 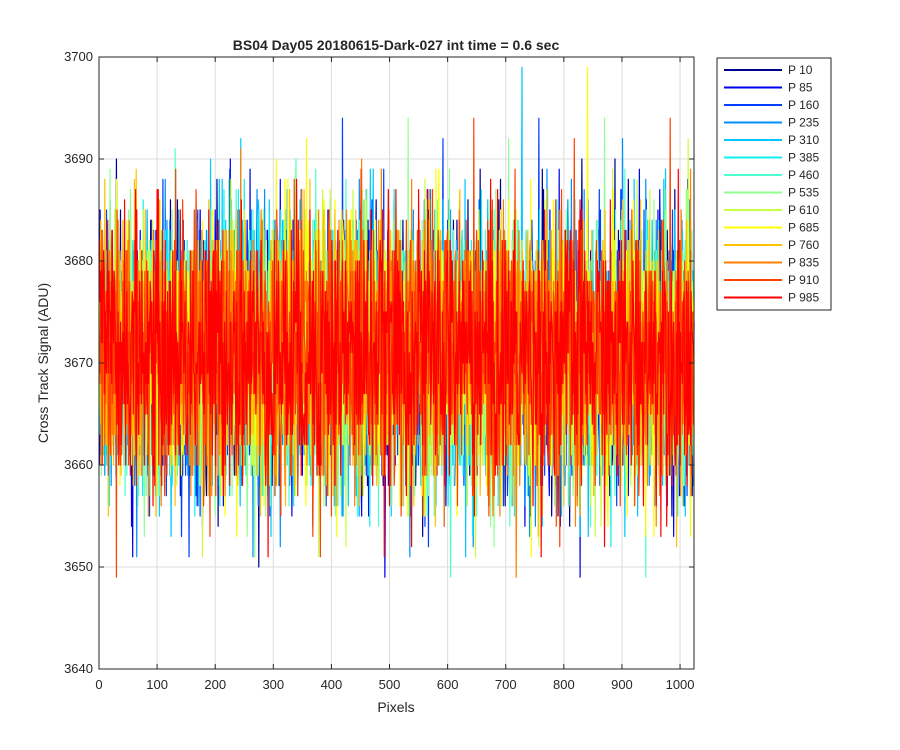 I want to click on legend-label: P 610, so click(x=803, y=210).